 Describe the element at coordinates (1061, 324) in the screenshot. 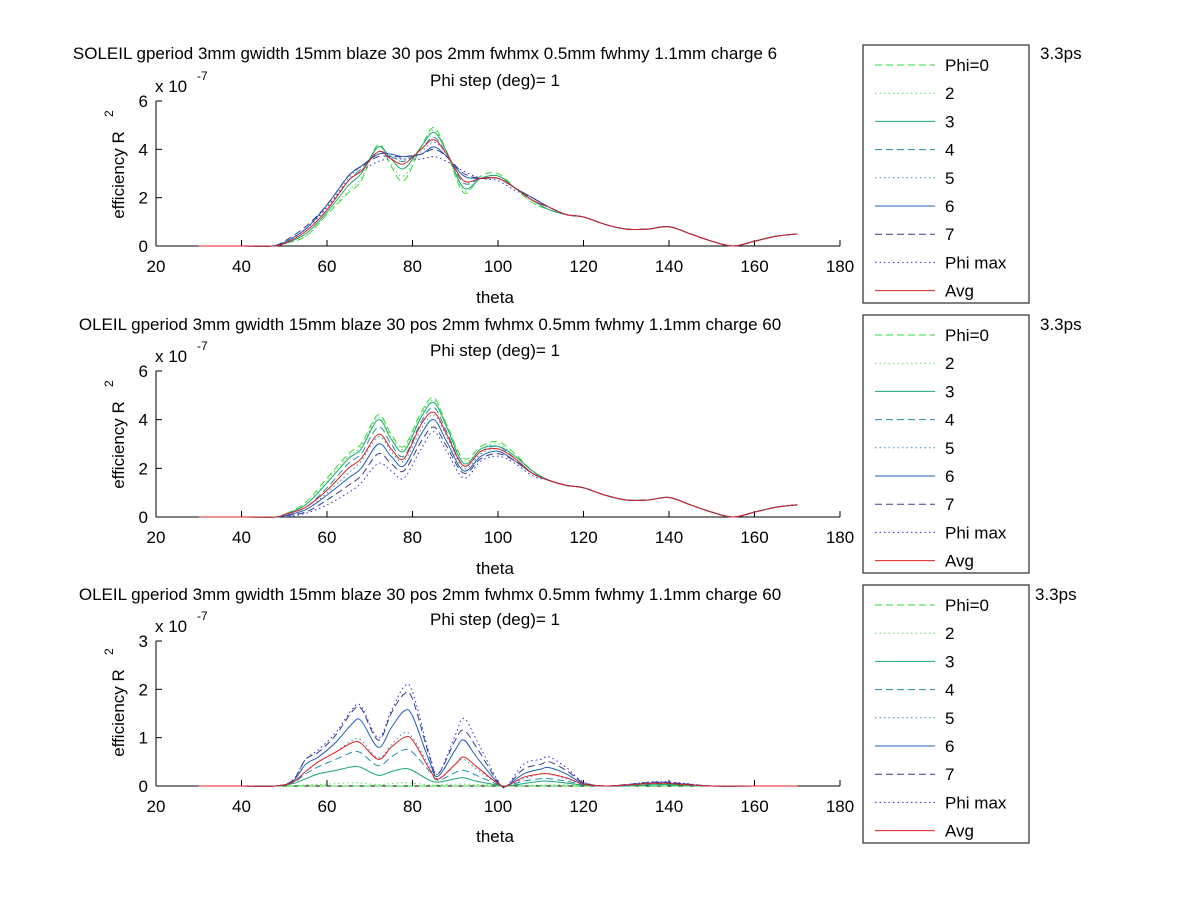

I see `title-tail-2: 3.3ps` at that location.